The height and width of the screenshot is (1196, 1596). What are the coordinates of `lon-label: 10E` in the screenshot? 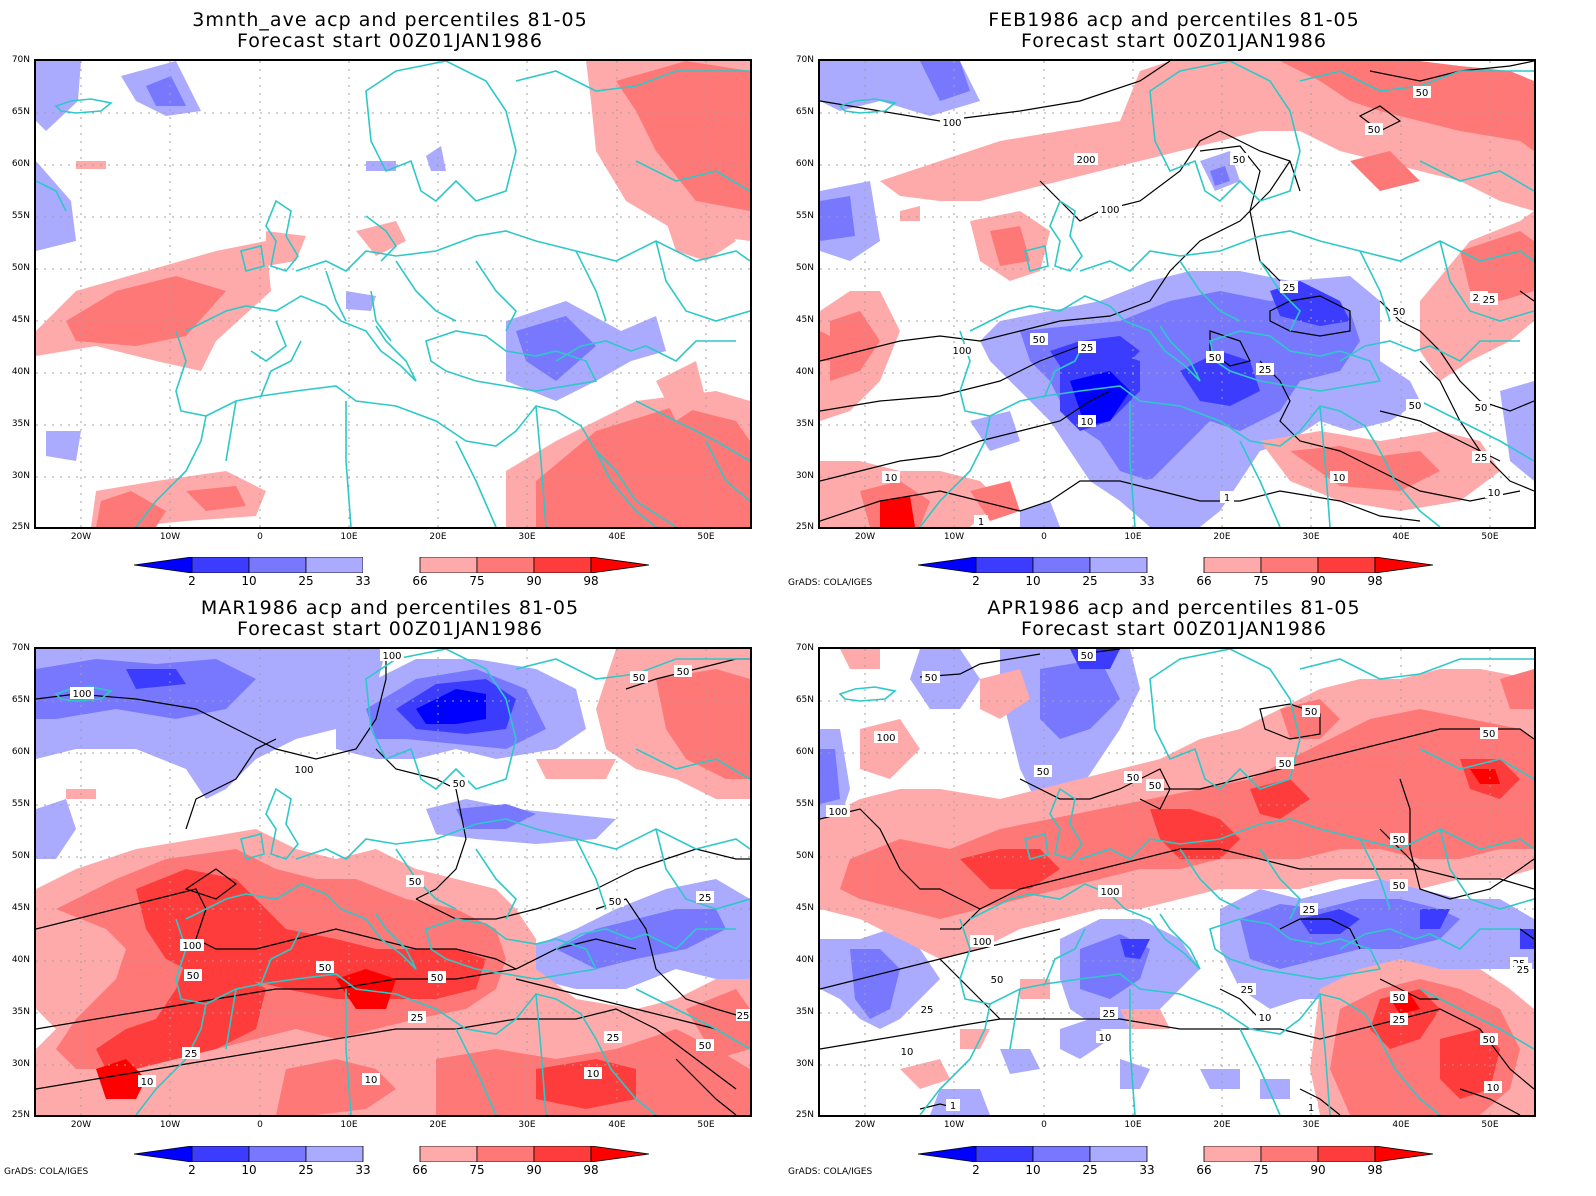 It's located at (1133, 1125).